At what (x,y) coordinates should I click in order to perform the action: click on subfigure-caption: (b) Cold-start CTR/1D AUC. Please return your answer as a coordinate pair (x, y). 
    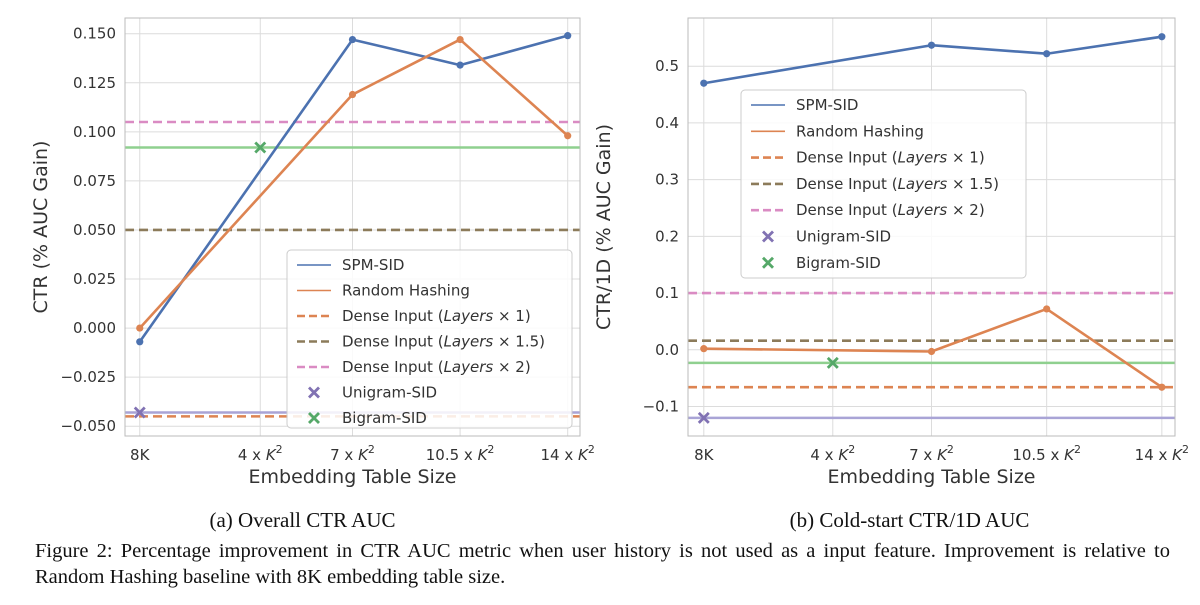
    Looking at the image, I should click on (910, 520).